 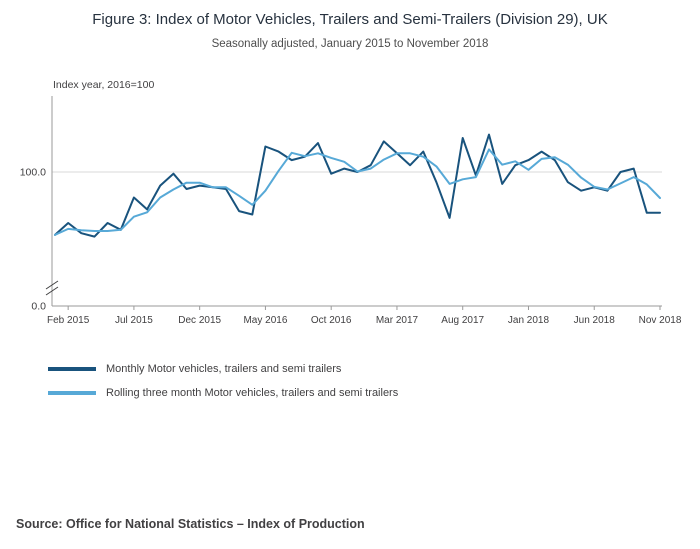 What do you see at coordinates (103, 85) in the screenshot?
I see `y-axis-title: Index year, 2016=100` at bounding box center [103, 85].